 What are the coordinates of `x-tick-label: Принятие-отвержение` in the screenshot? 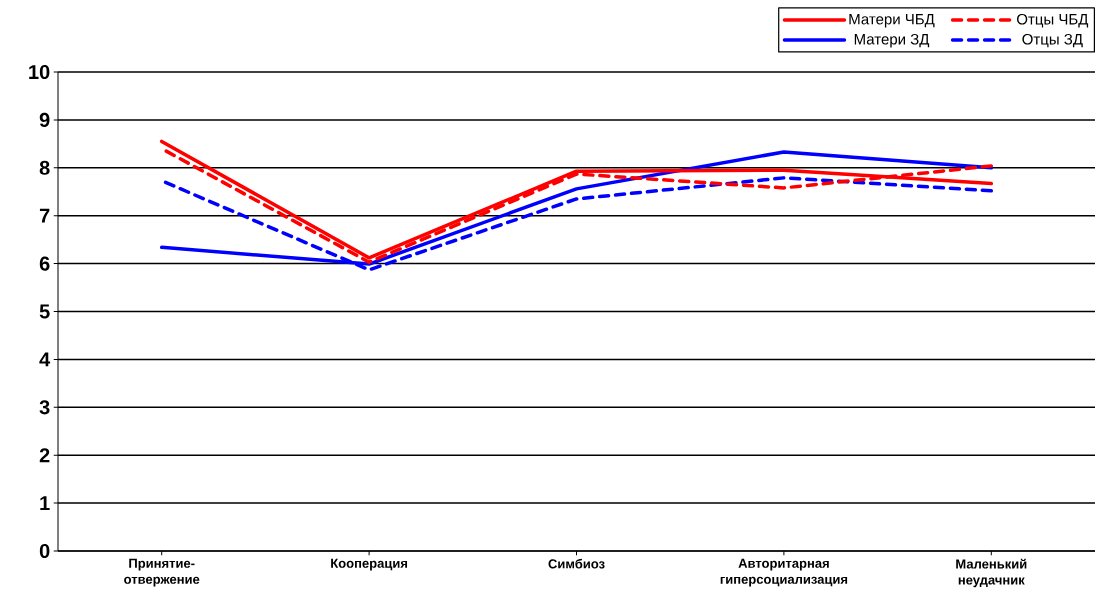 It's located at (162, 572).